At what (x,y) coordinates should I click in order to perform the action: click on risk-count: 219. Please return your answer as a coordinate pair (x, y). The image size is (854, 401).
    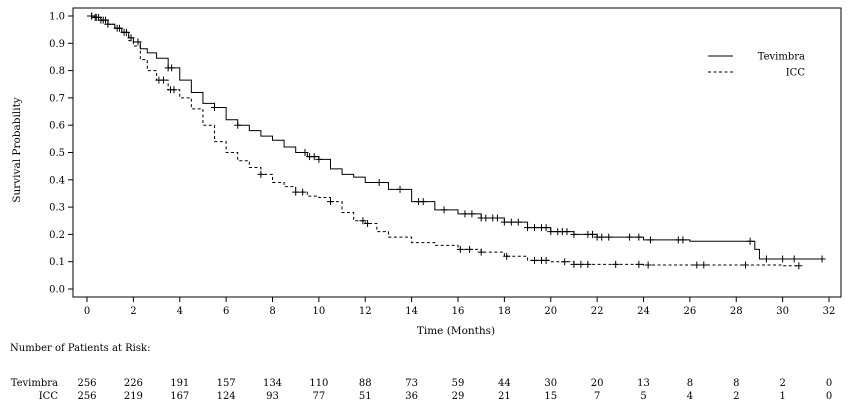
    Looking at the image, I should click on (133, 396).